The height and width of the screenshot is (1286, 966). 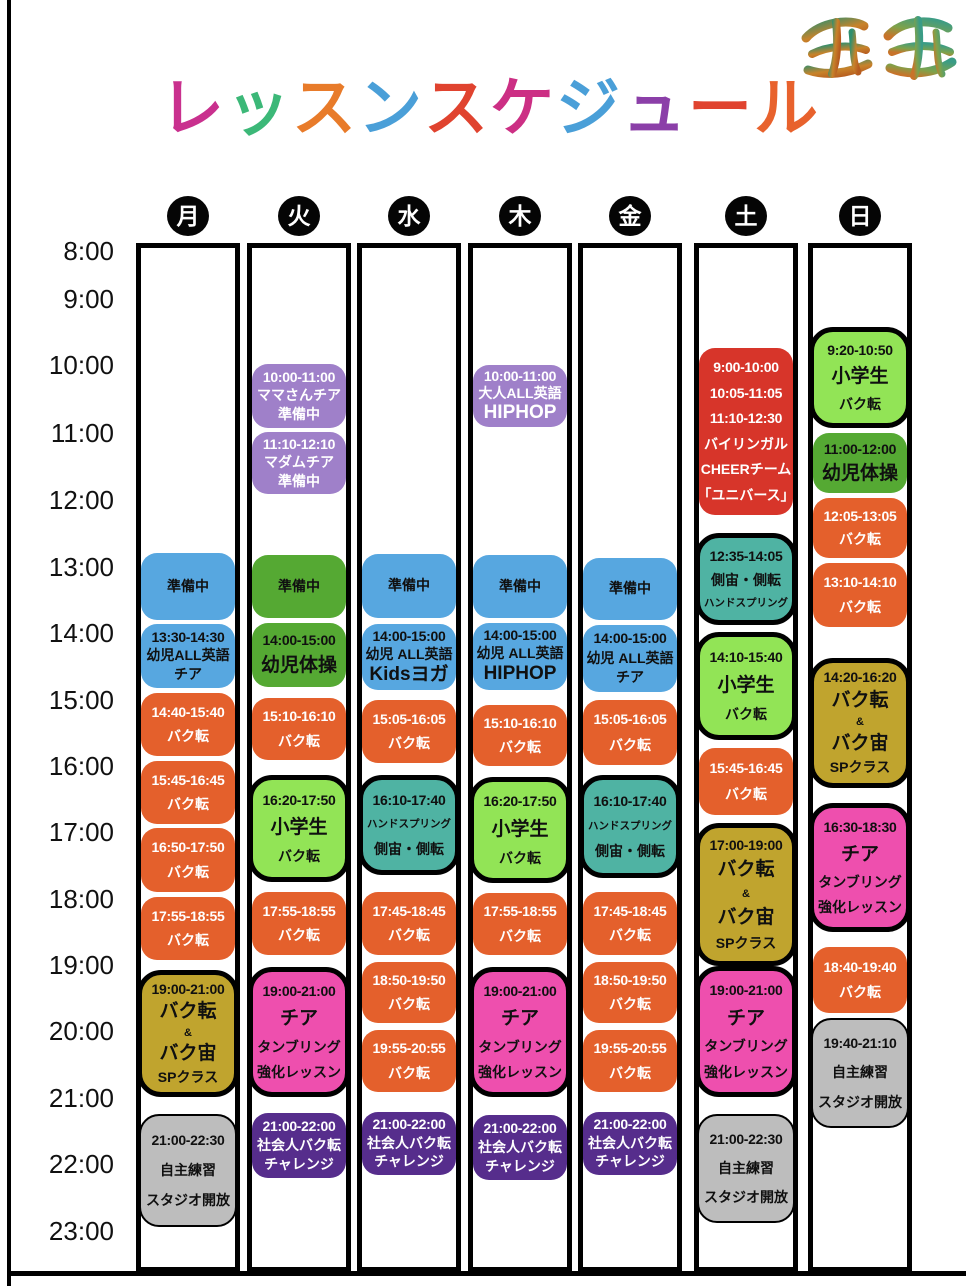 What do you see at coordinates (259, 108) in the screenshot?
I see `title-char: ッ` at bounding box center [259, 108].